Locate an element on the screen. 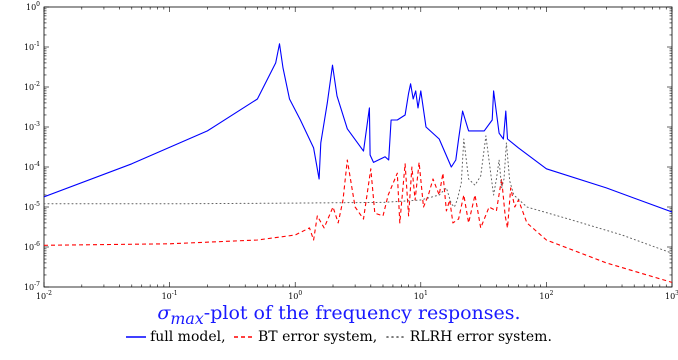 This screenshot has width=678, height=360. x-tick-label: 10³ is located at coordinates (671, 295).